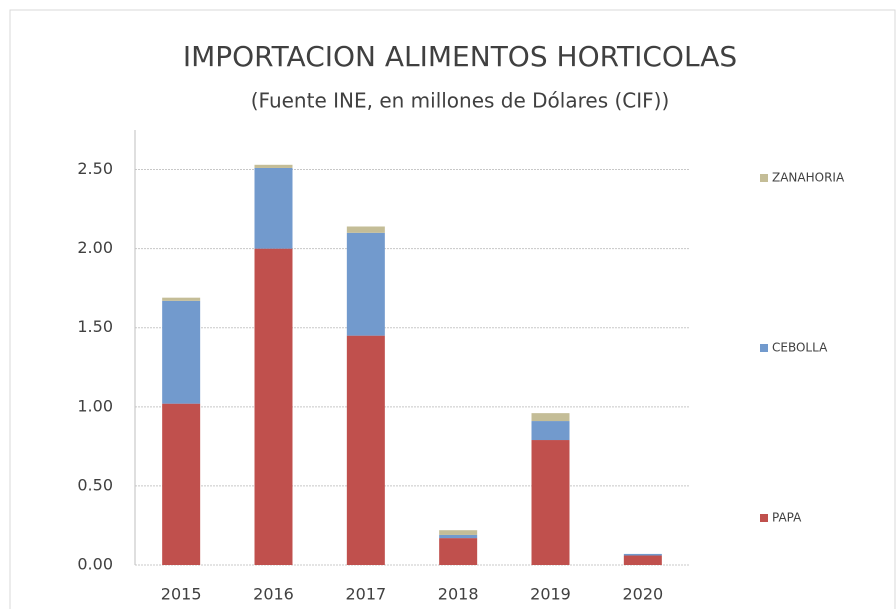 This screenshot has height=609, width=896. What do you see at coordinates (95, 326) in the screenshot?
I see `y-tick-label: 1.50` at bounding box center [95, 326].